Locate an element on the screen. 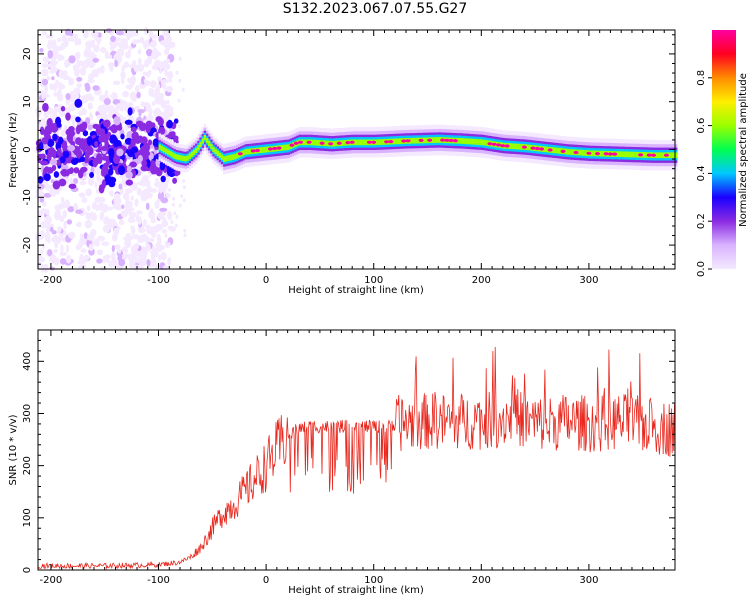 The image size is (750, 600). spectrogram-x-tick-label: -200 is located at coordinates (51, 280).